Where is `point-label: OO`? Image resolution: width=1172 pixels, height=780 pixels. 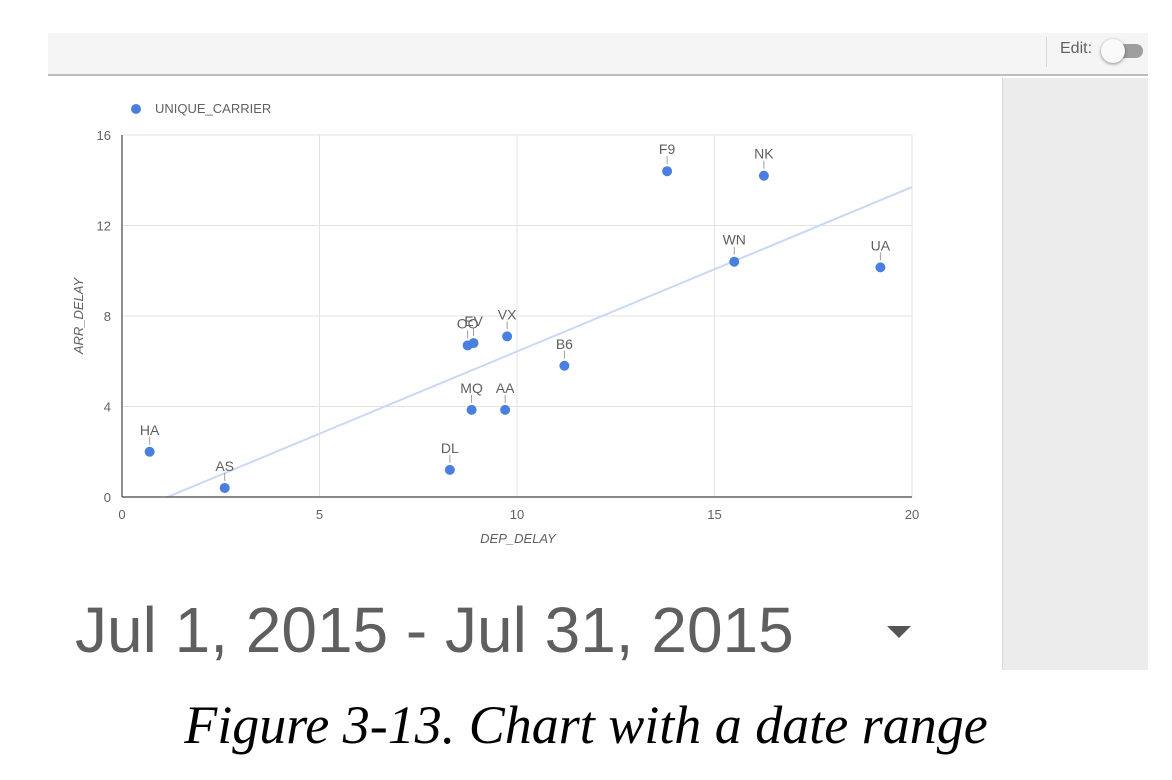
point-label: OO is located at coordinates (468, 323).